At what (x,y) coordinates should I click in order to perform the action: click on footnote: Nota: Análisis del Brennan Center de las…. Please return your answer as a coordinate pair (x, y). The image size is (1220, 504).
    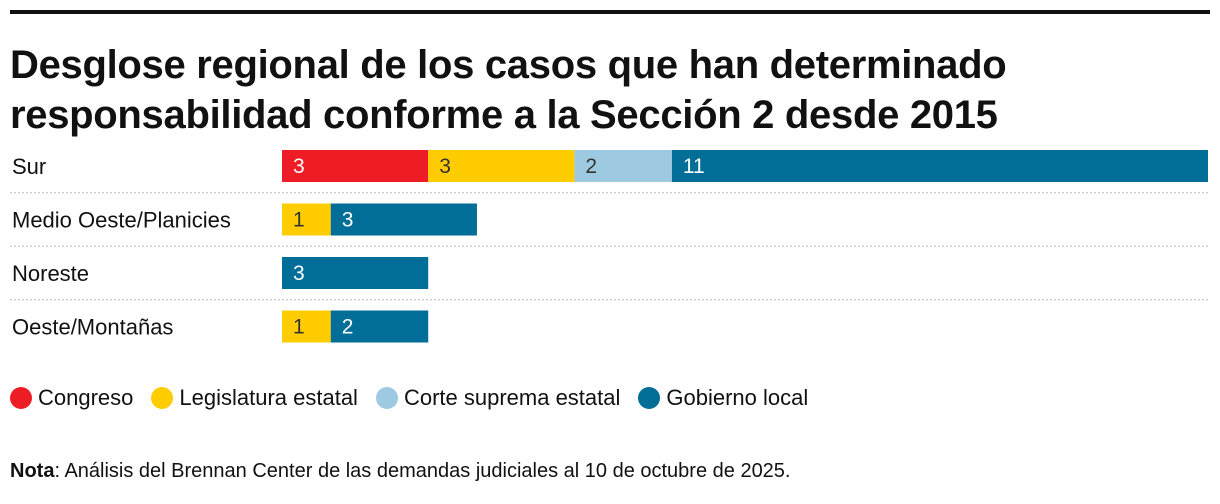
    Looking at the image, I should click on (400, 471).